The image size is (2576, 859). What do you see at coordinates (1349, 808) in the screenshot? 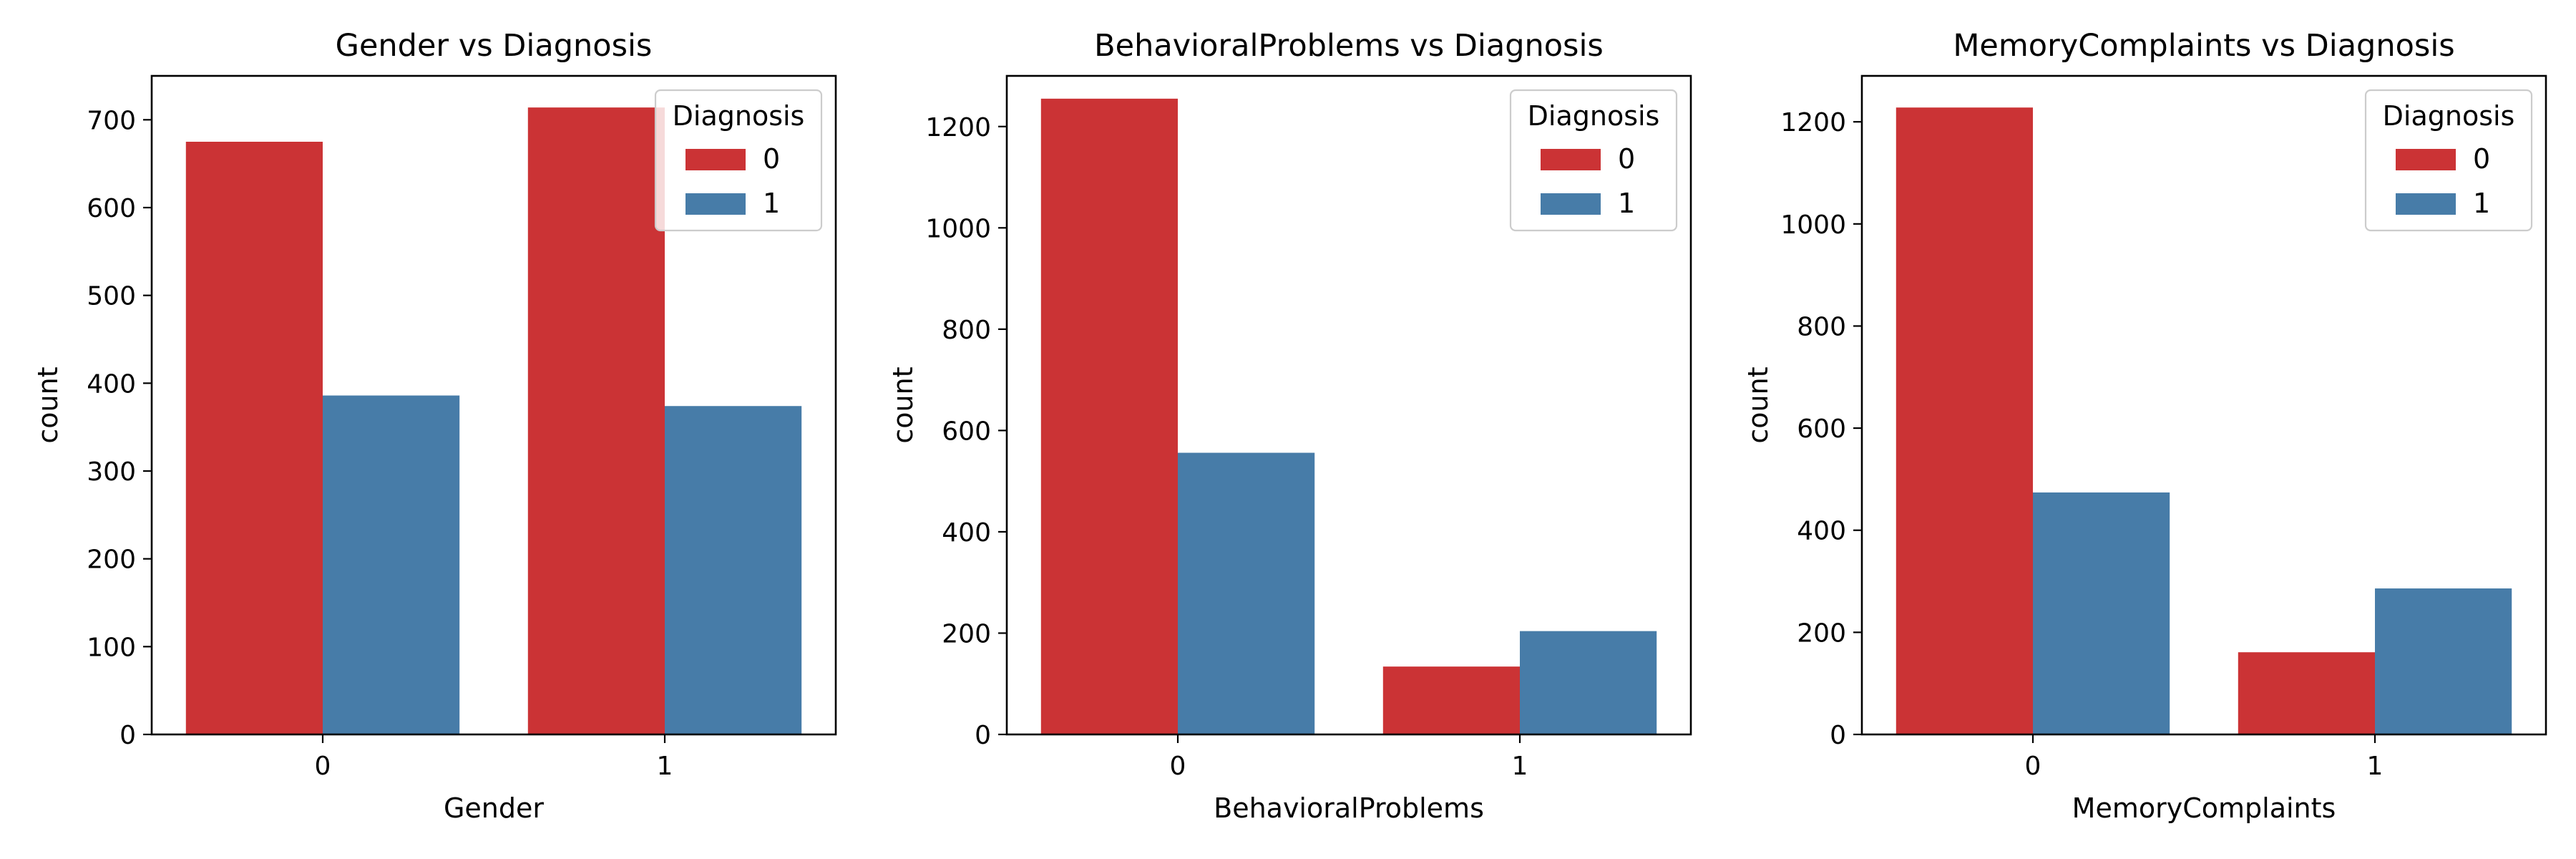
I see `x-axis-label: BehavioralProblems` at bounding box center [1349, 808].